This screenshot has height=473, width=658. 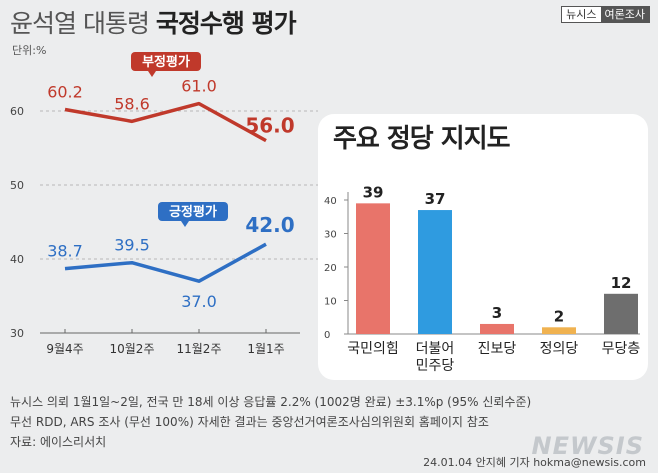 What do you see at coordinates (64, 349) in the screenshot?
I see `x-tick-label: 9월4주` at bounding box center [64, 349].